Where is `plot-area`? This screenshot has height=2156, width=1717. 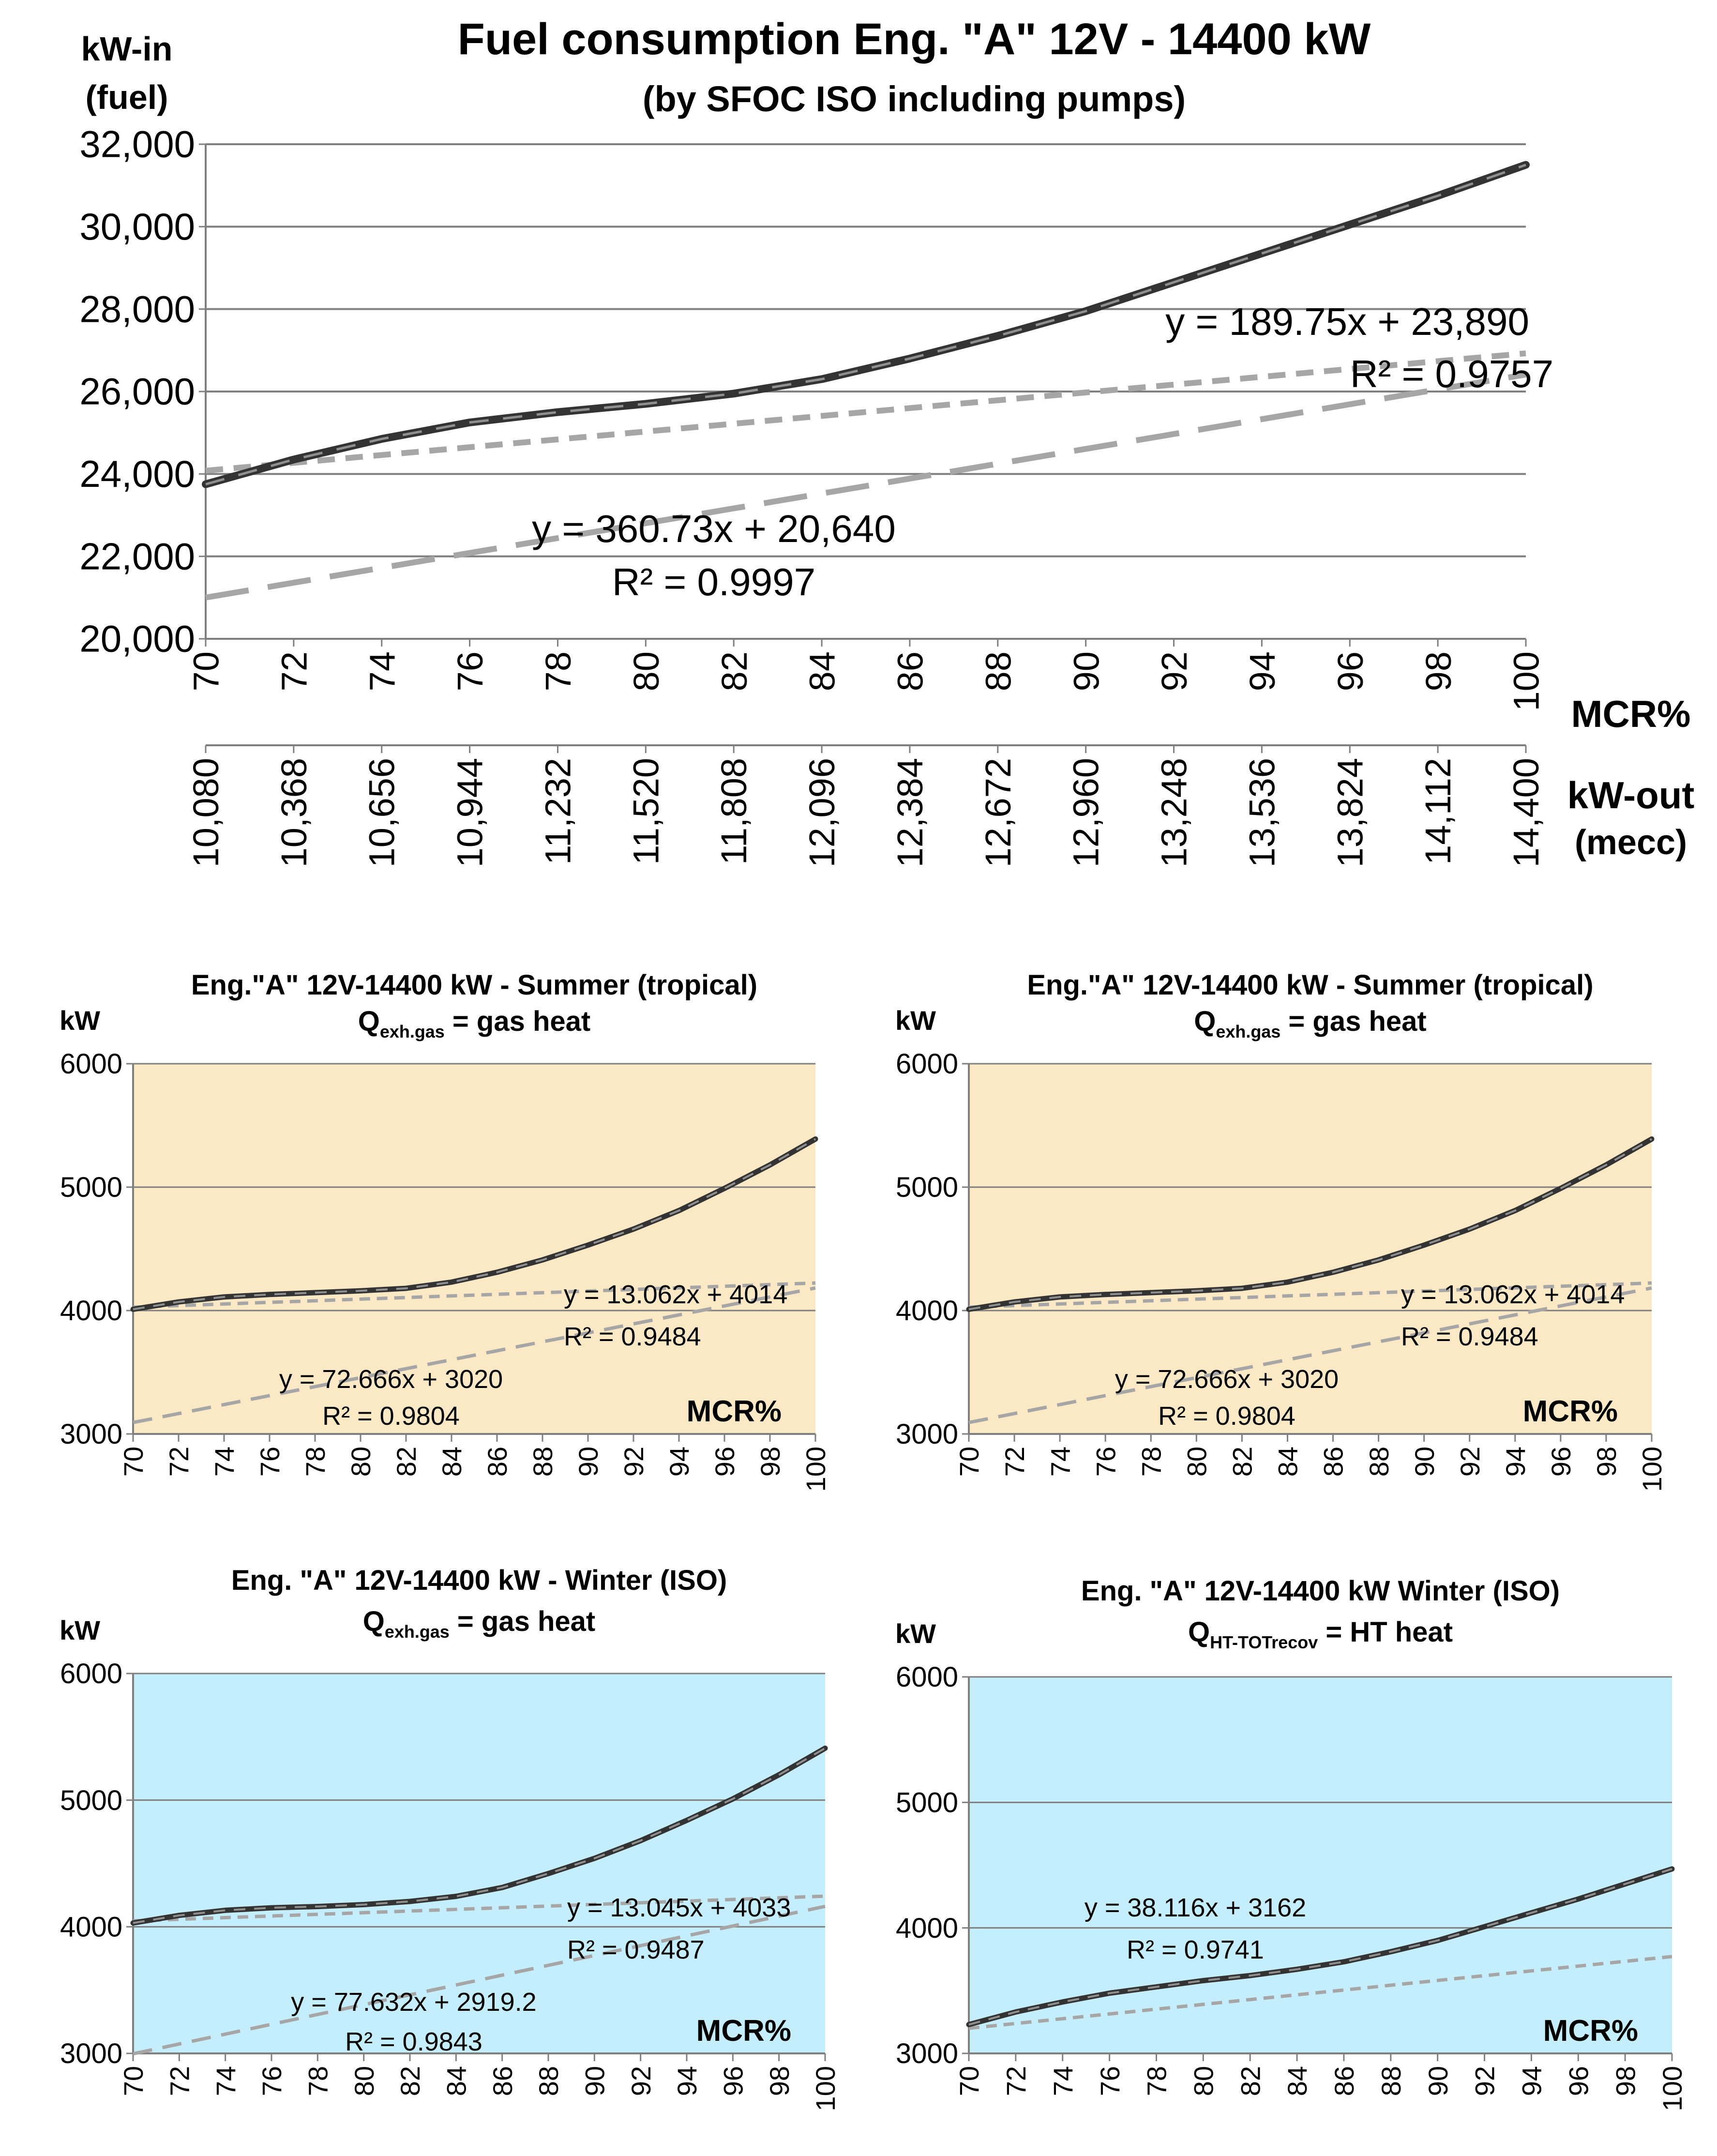
plot-area is located at coordinates (1310, 1249).